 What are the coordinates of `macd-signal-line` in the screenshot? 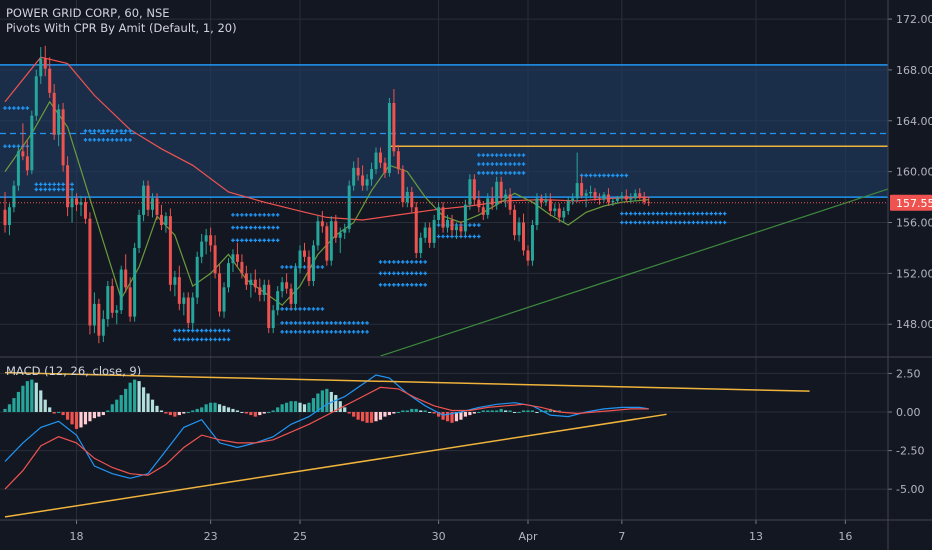 It's located at (326, 438).